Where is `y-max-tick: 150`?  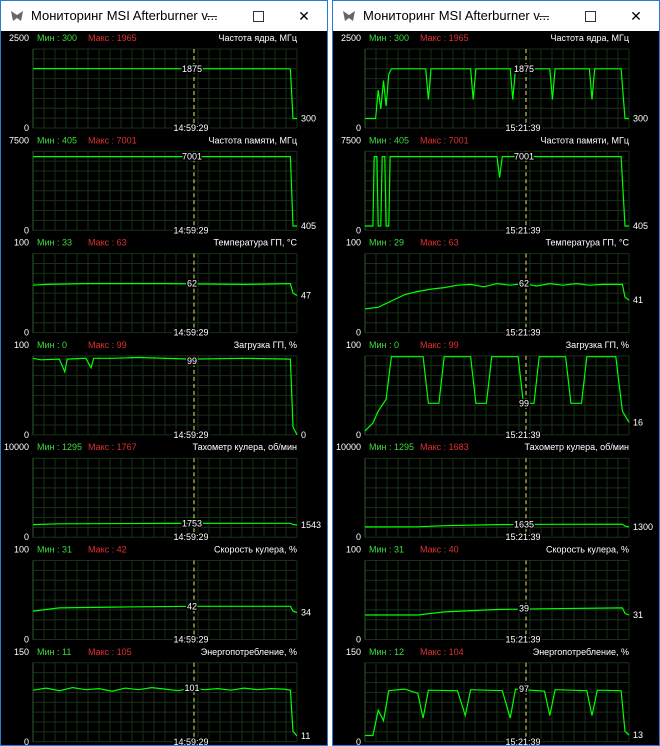
y-max-tick: 150 is located at coordinates (353, 652).